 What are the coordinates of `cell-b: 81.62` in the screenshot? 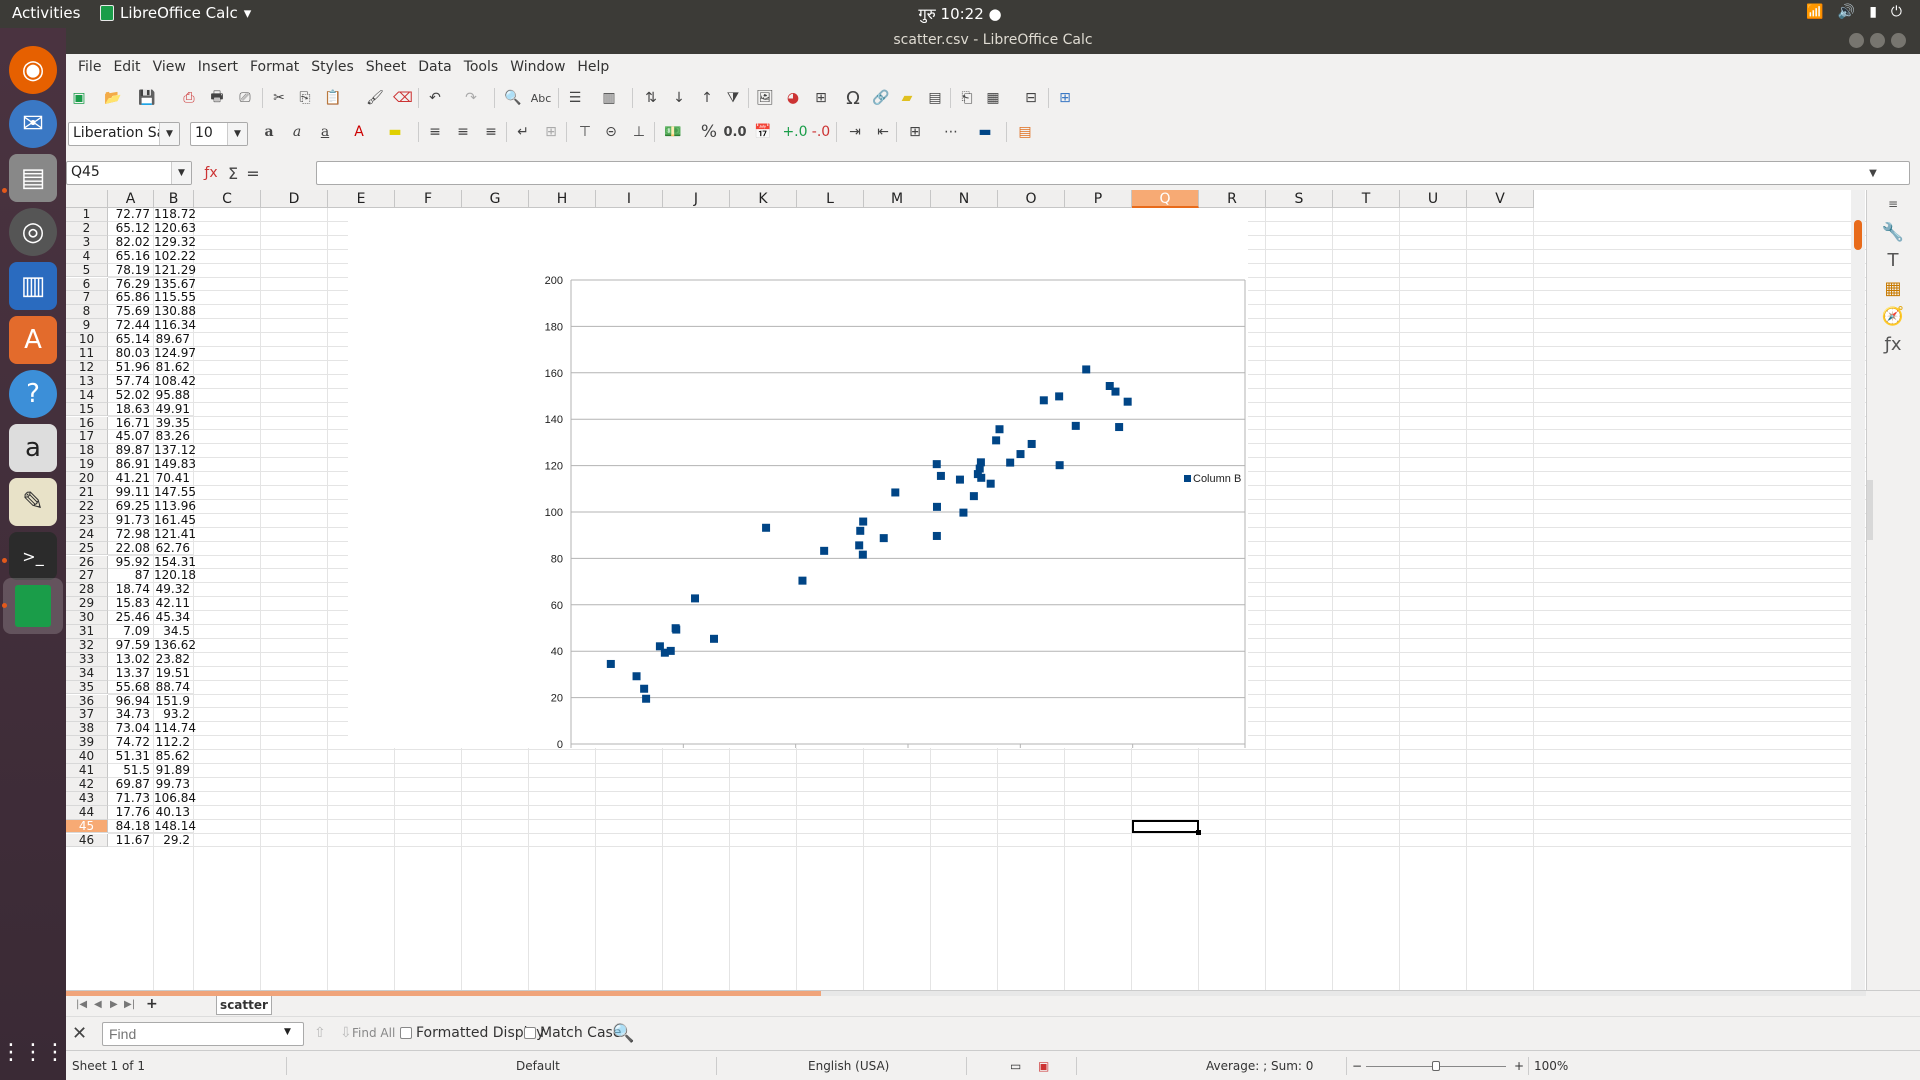 It's located at (174, 367).